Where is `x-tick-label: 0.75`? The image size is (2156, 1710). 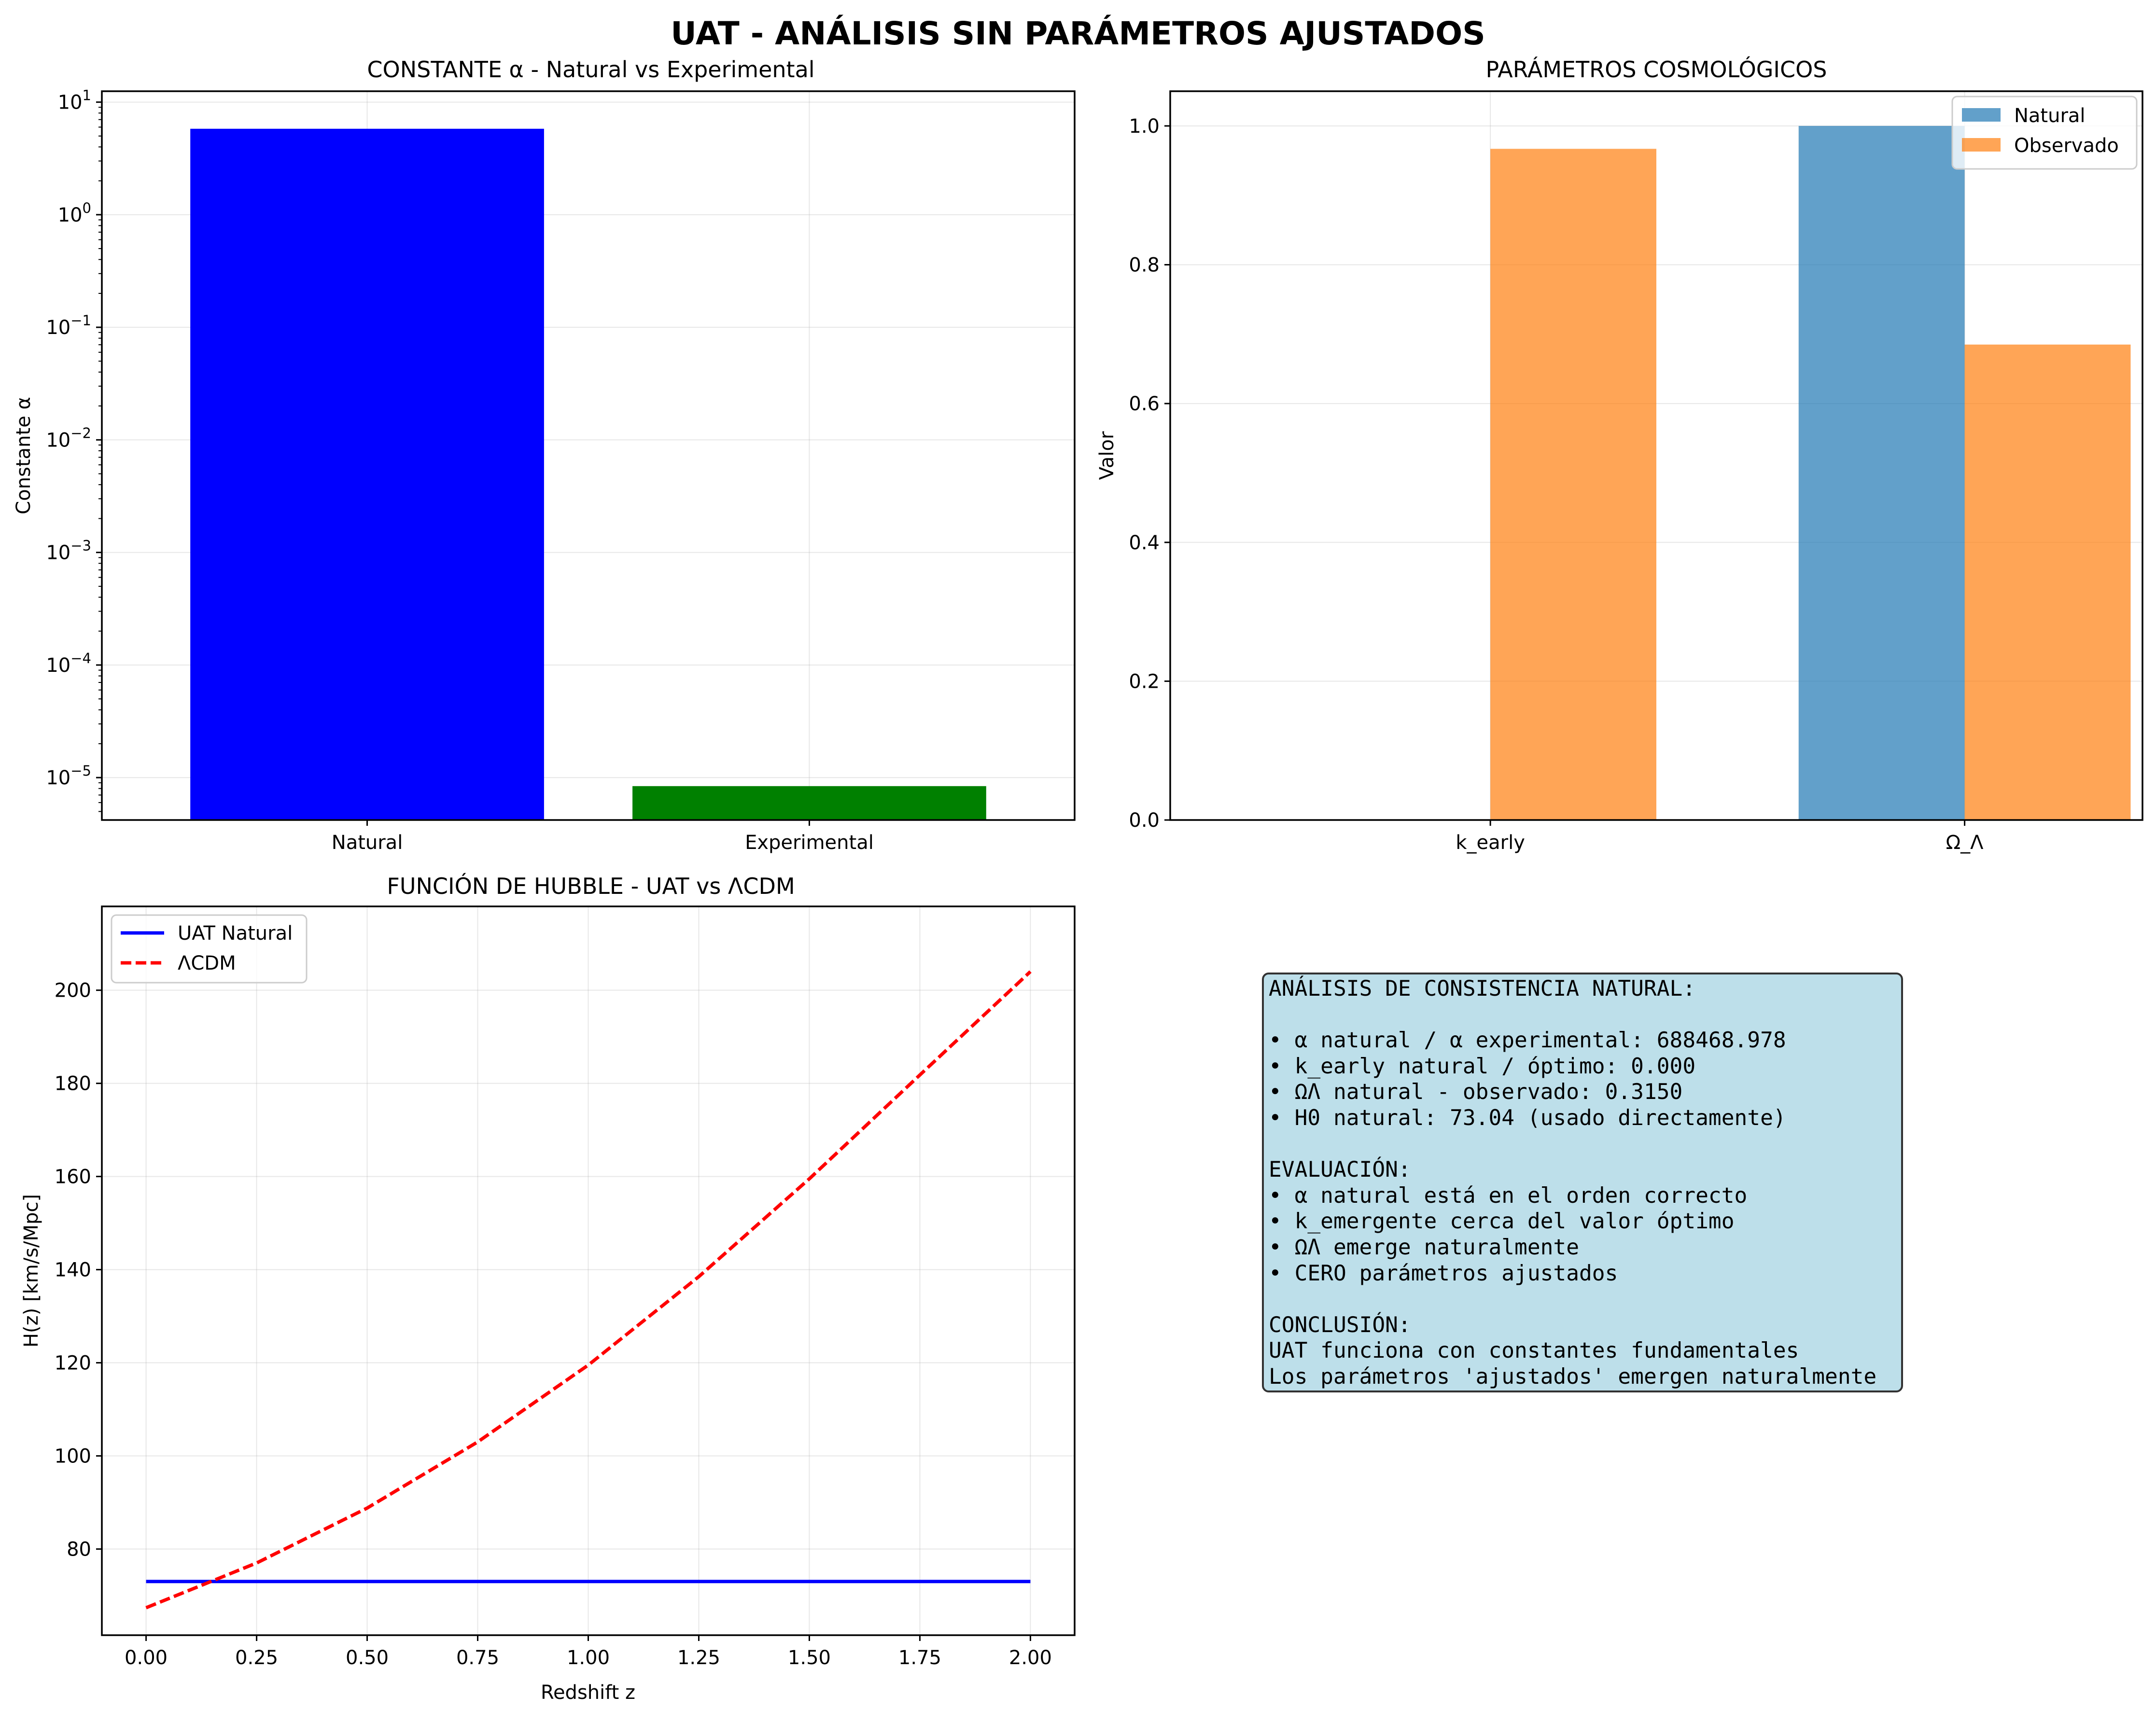
x-tick-label: 0.75 is located at coordinates (478, 1658).